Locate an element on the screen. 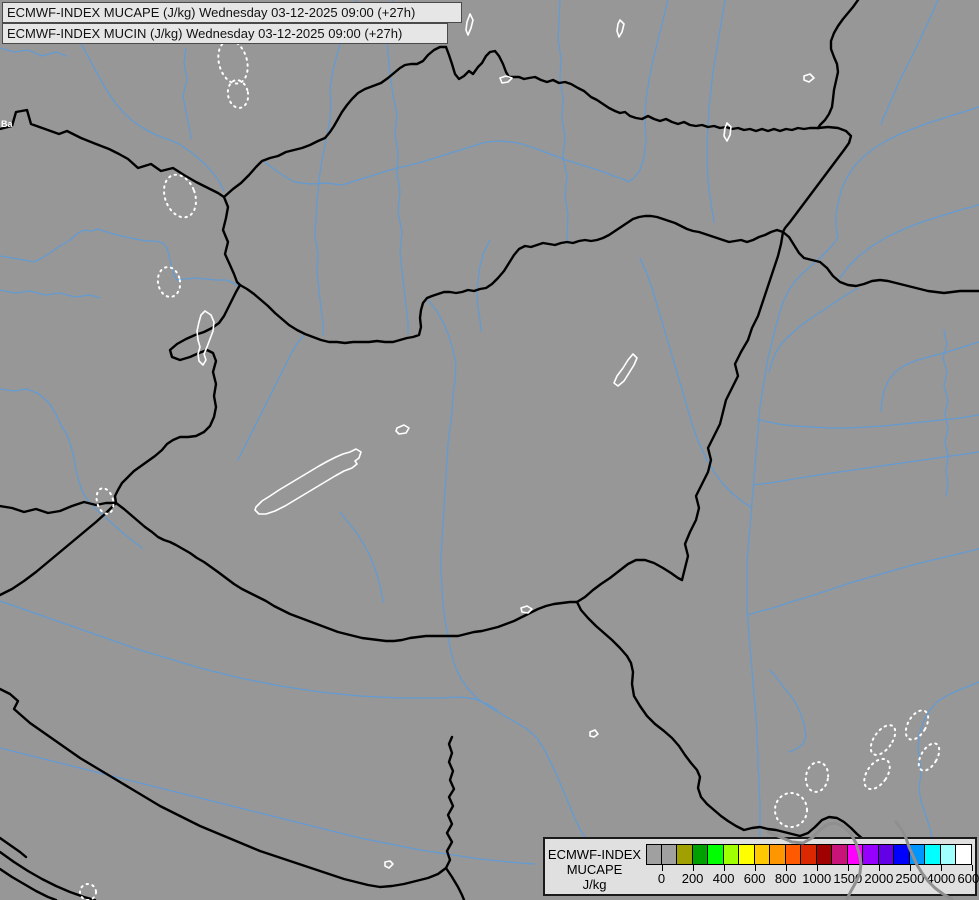 The width and height of the screenshot is (979, 900). legend-unit: J/kg is located at coordinates (594, 884).